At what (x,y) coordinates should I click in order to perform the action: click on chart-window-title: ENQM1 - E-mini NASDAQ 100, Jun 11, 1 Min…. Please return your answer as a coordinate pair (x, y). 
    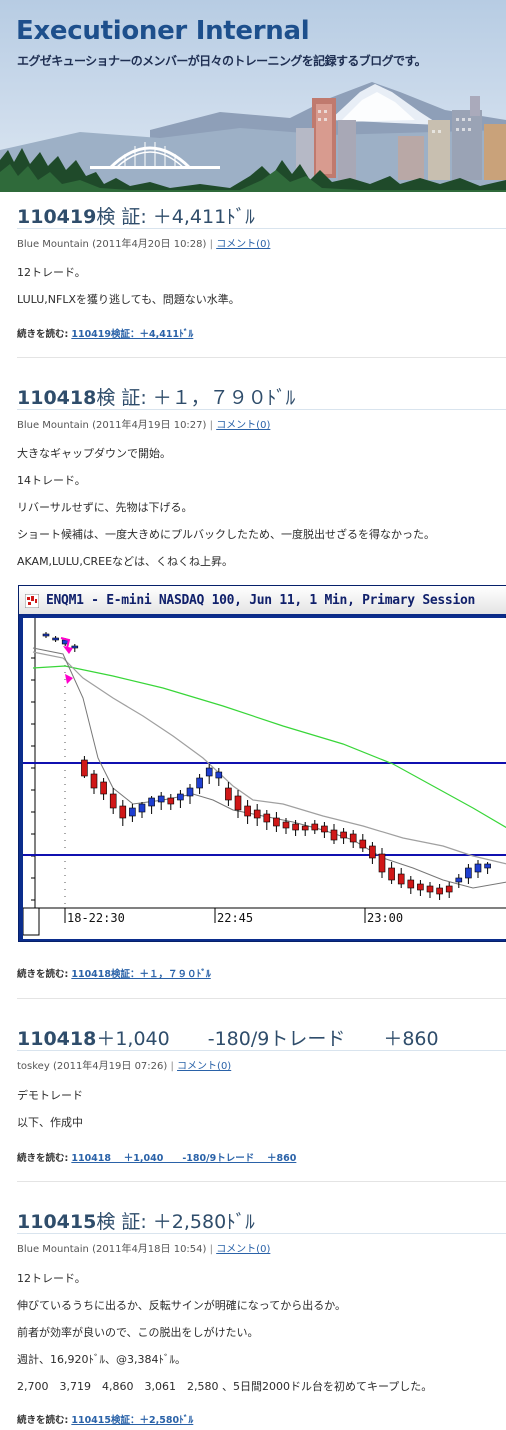
    Looking at the image, I should click on (261, 600).